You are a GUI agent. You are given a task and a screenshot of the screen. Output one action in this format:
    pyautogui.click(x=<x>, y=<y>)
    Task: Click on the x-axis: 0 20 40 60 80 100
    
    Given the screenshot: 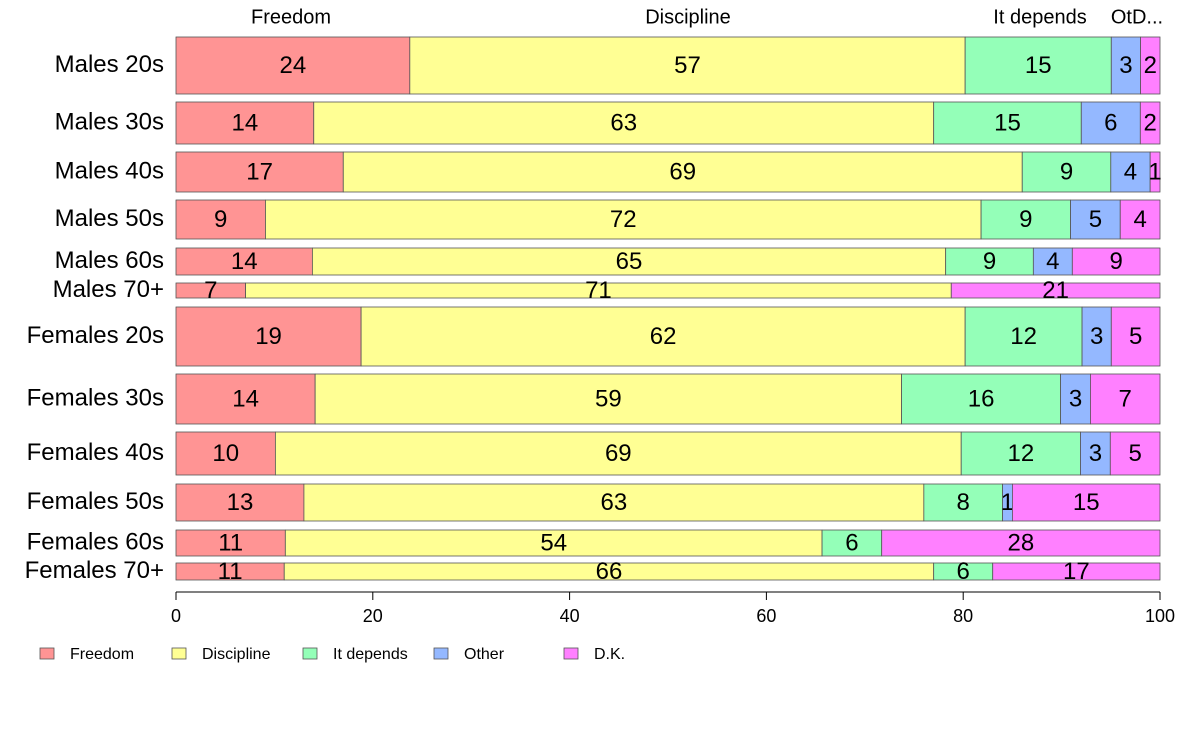 What is the action you would take?
    pyautogui.click(x=673, y=608)
    